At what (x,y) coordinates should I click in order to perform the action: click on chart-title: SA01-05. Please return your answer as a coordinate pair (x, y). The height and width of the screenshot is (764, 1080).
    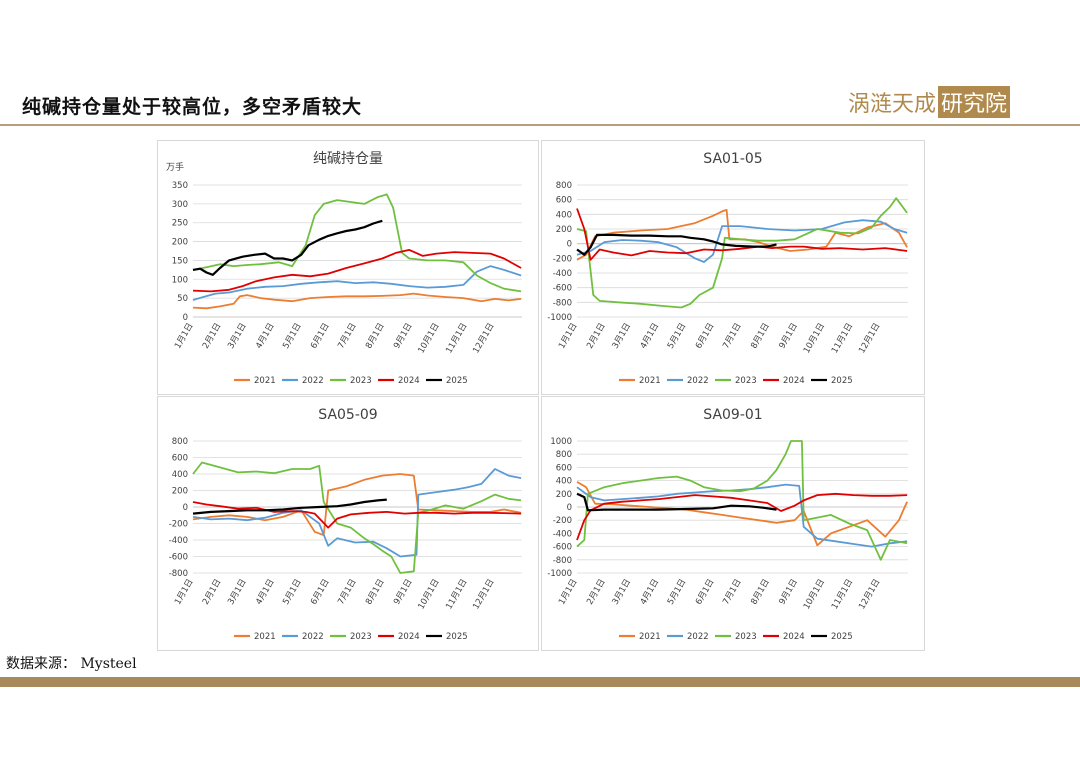
    Looking at the image, I should click on (732, 159).